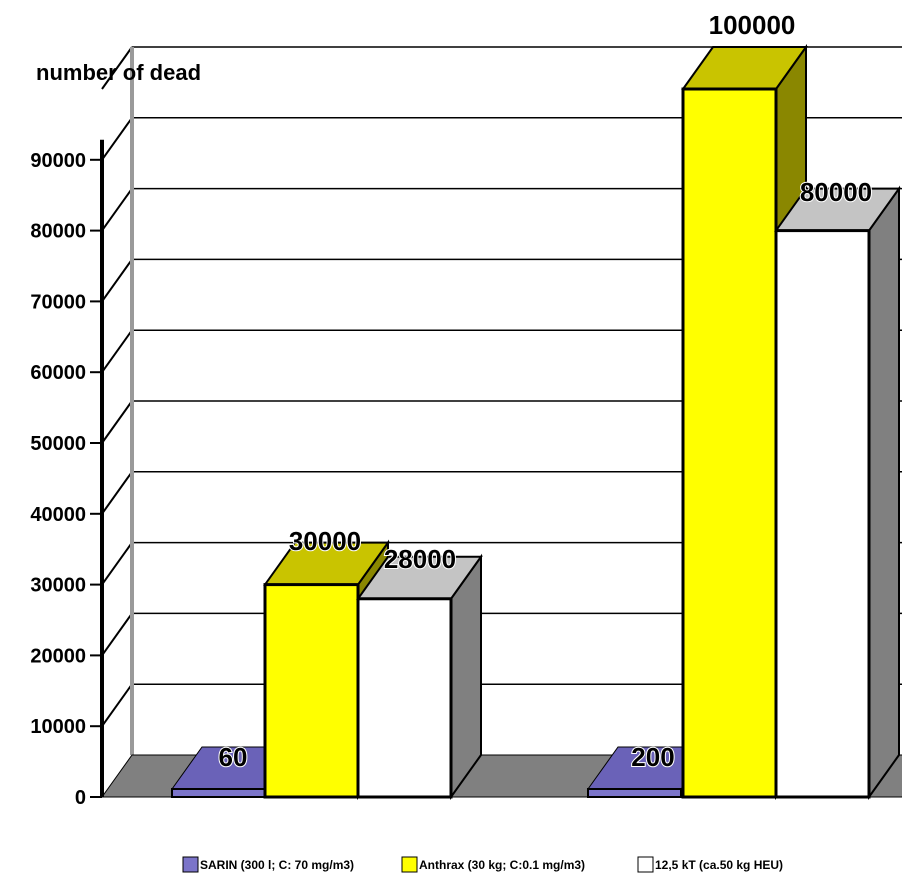 Image resolution: width=902 pixels, height=881 pixels. Describe the element at coordinates (58, 161) in the screenshot. I see `y-tick-label: 90000` at that location.